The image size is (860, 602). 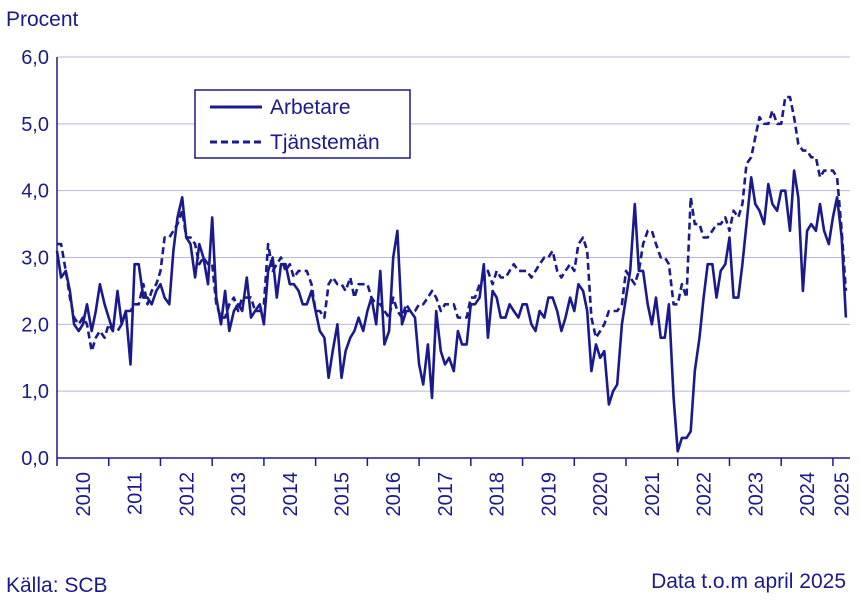 I want to click on x-tick-label: 2014, so click(x=291, y=494).